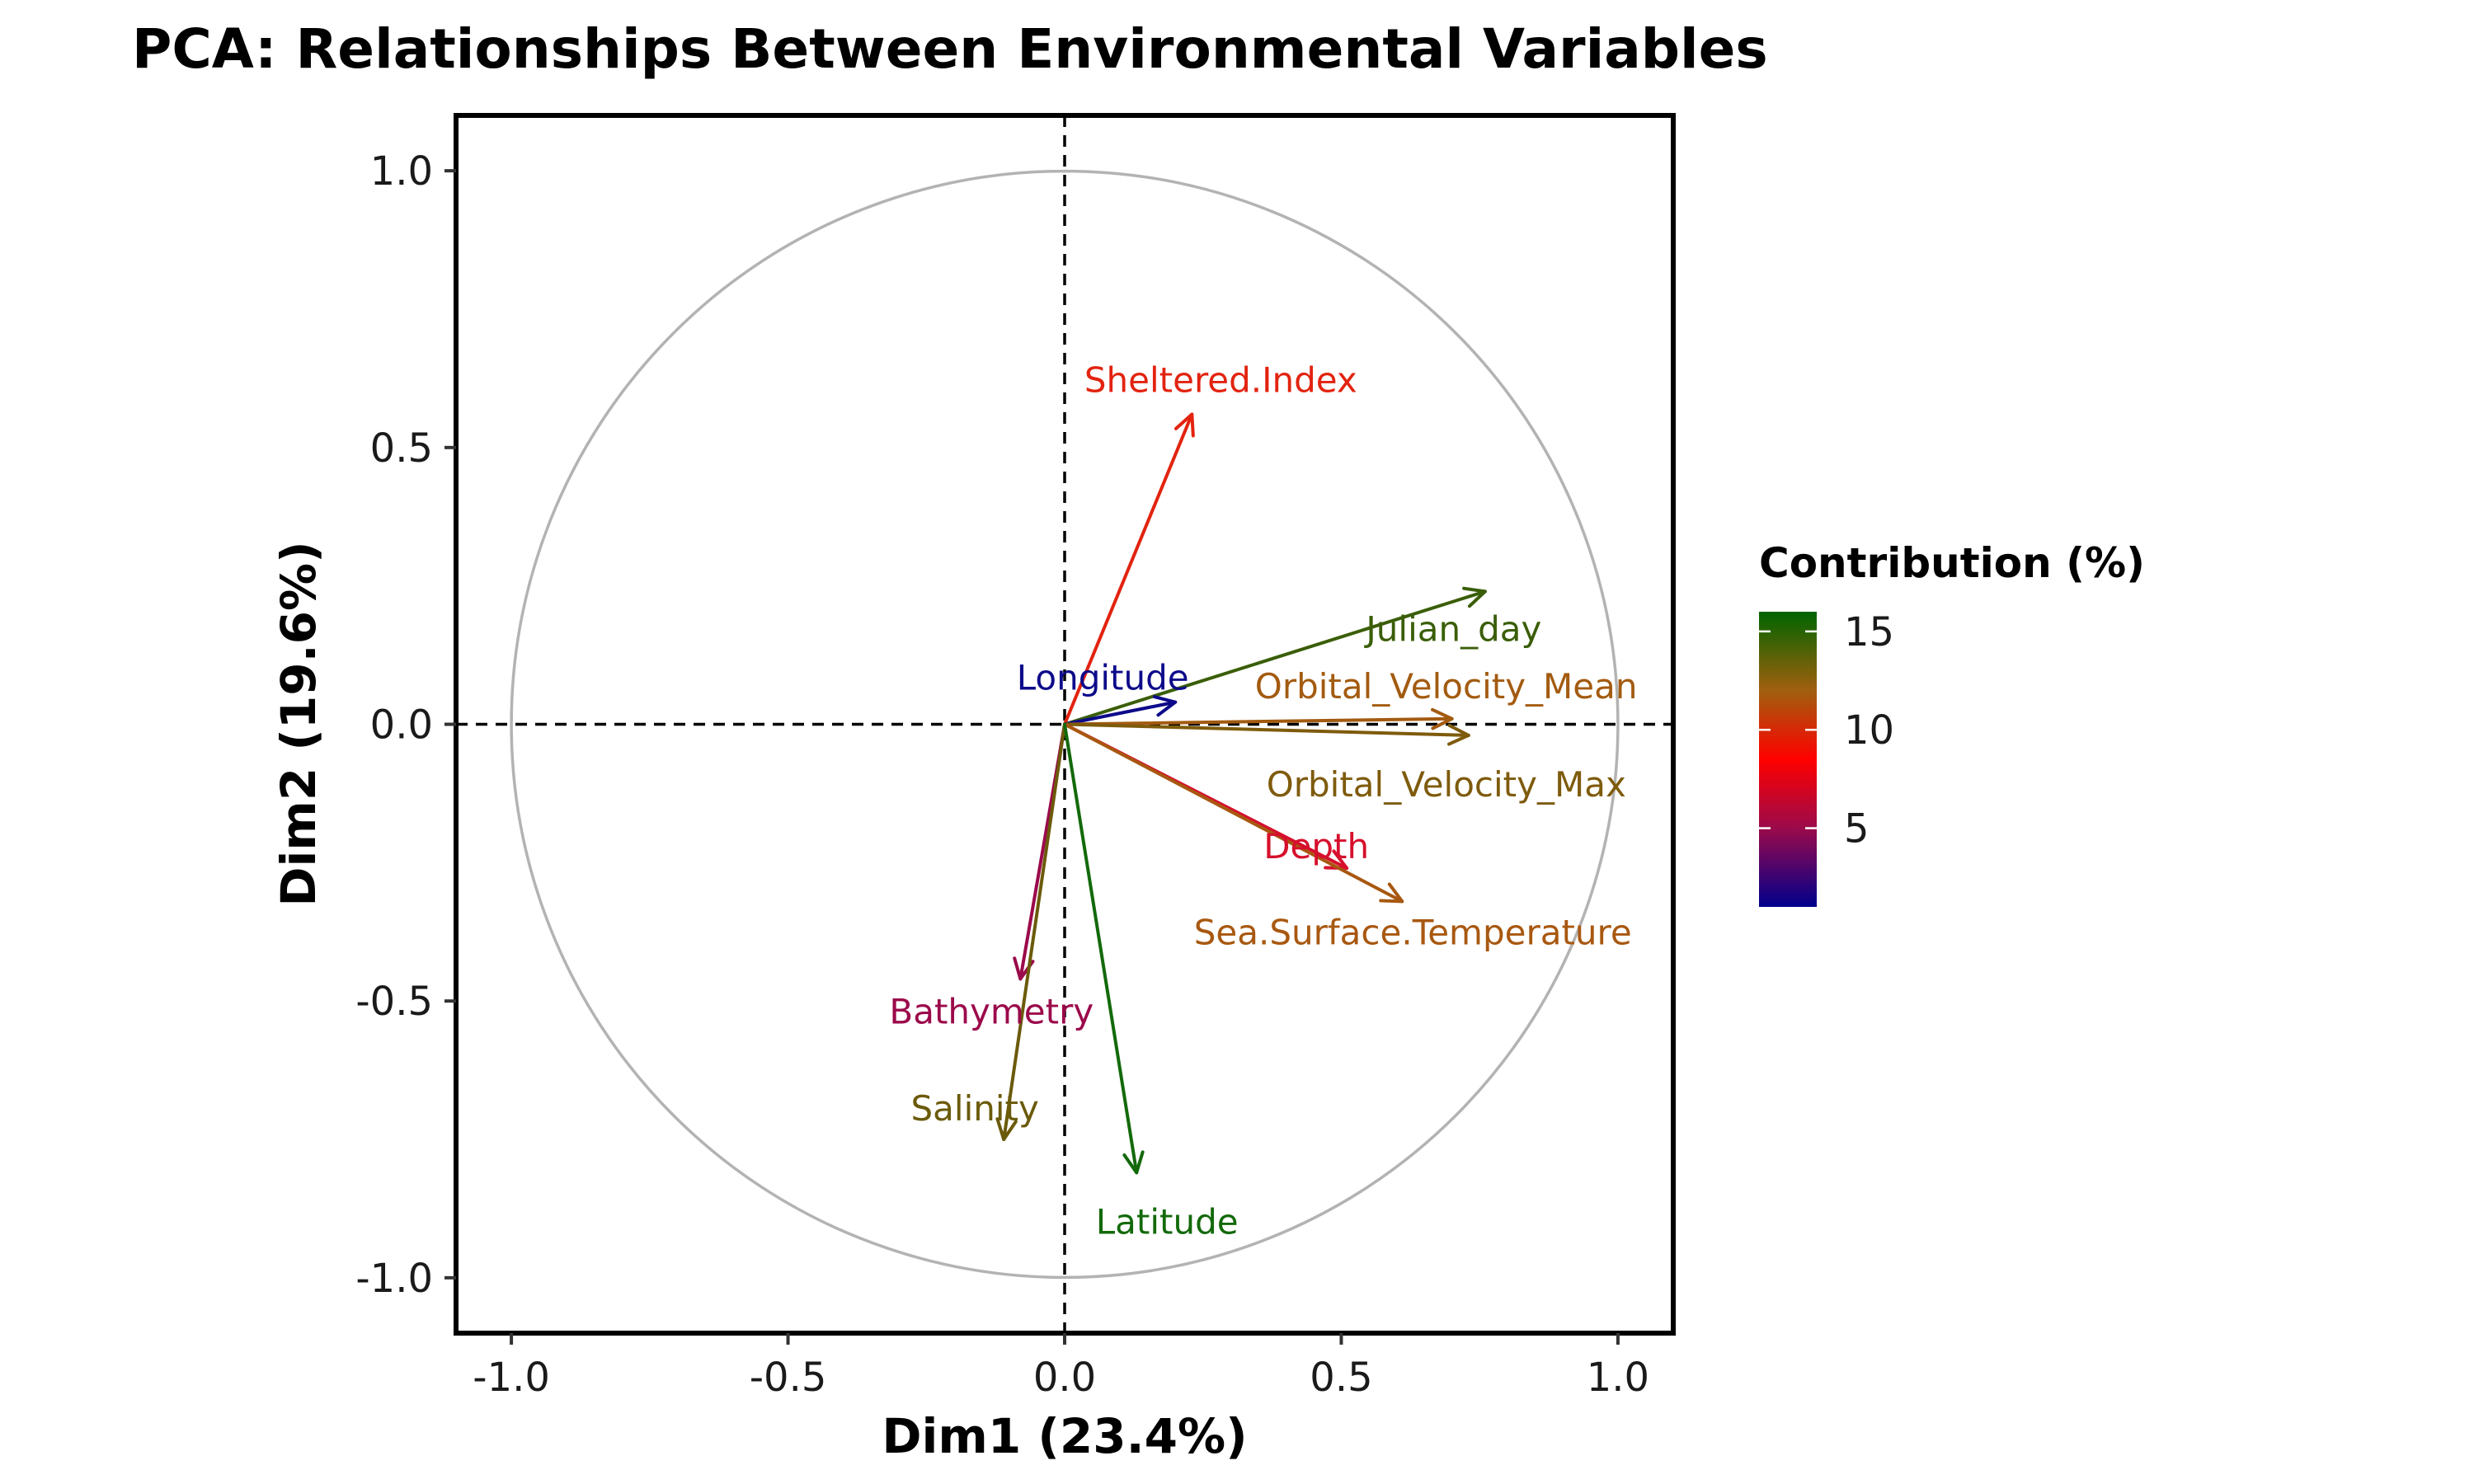 The width and height of the screenshot is (2474, 1484). Describe the element at coordinates (1788, 759) in the screenshot. I see `legend-colorbar` at that location.